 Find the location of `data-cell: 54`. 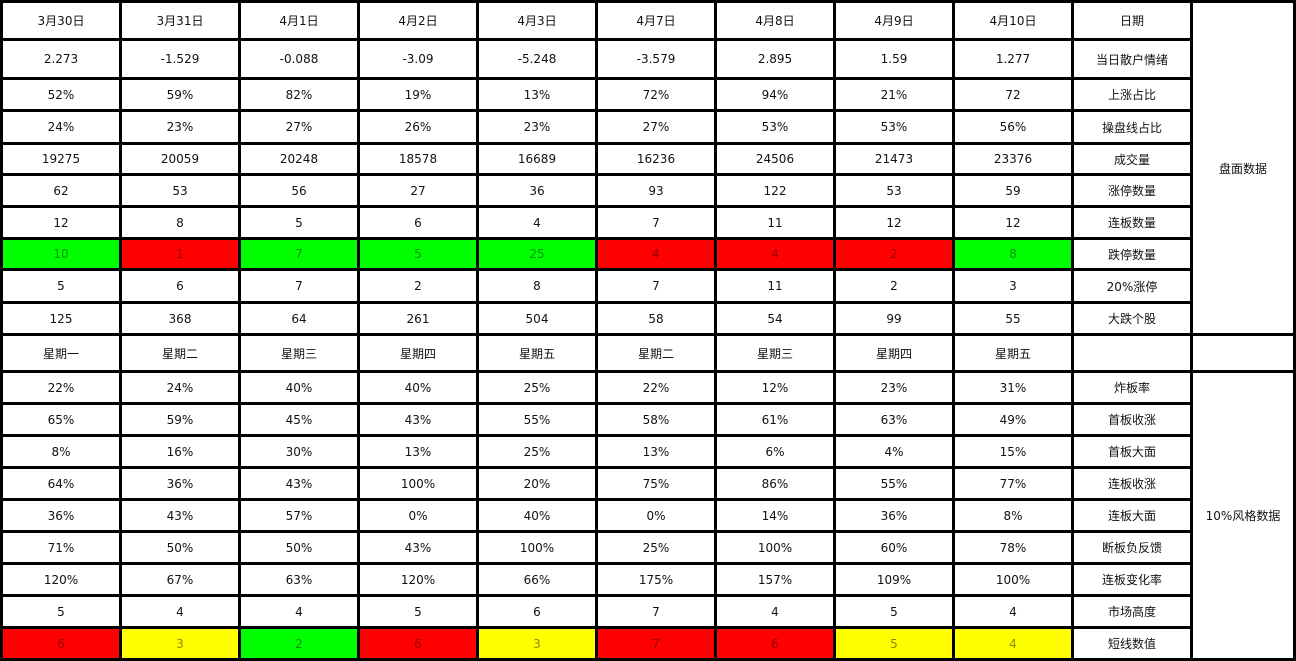

data-cell: 54 is located at coordinates (775, 318).